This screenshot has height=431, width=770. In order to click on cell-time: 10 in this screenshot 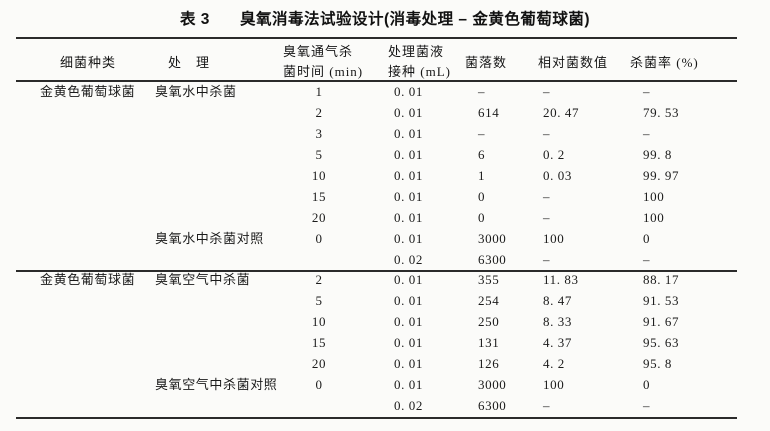, I will do `click(319, 175)`.